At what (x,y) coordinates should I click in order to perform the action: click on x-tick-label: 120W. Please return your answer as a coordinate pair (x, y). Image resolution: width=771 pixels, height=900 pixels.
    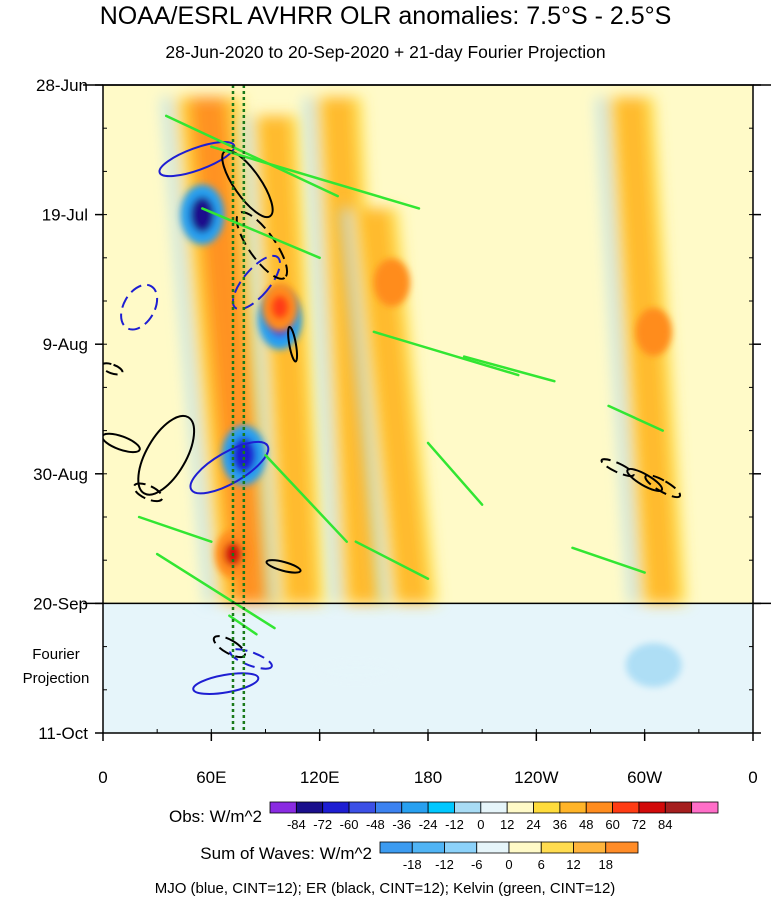
    Looking at the image, I should click on (536, 777).